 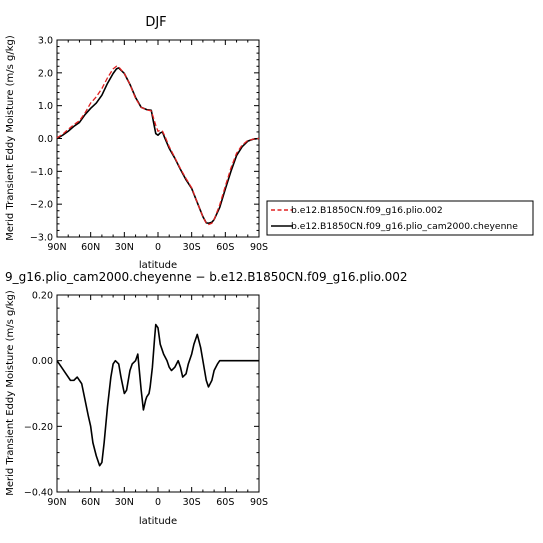 I want to click on bottom-chart-frame, so click(x=158, y=393).